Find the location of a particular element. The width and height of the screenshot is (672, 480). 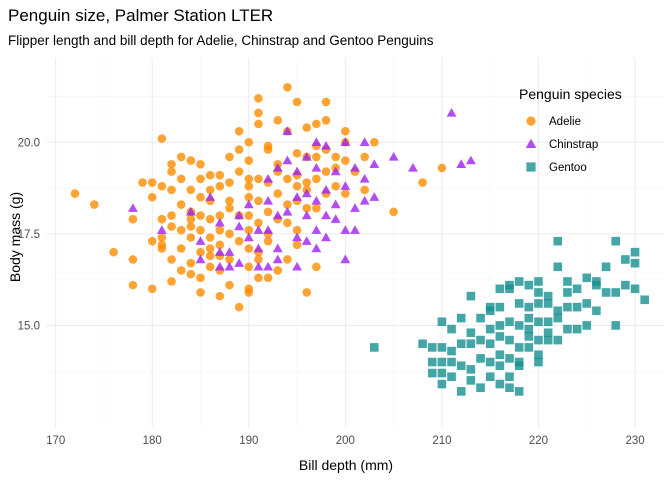

series-gentoo is located at coordinates (509, 316).